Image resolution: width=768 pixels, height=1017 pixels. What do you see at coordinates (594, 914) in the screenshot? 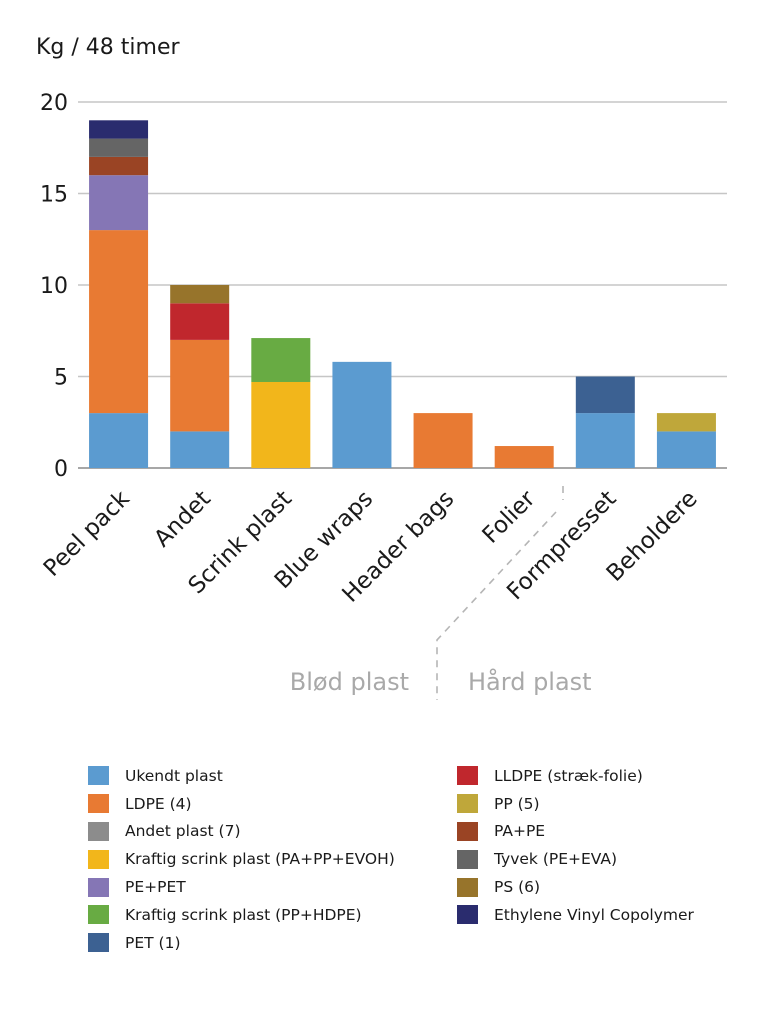
I see `legend-label: Ethylene Vinyl Copolymer` at bounding box center [594, 914].